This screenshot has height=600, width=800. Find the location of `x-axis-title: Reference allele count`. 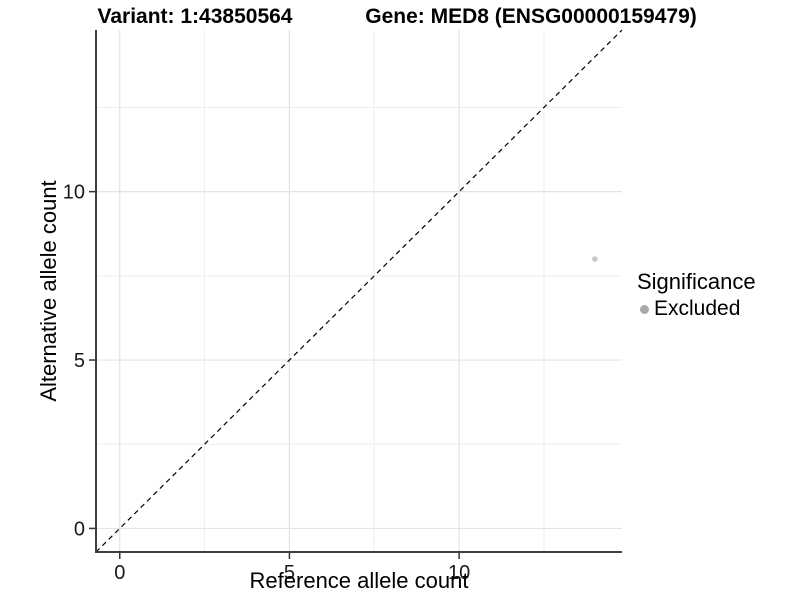

x-axis-title: Reference allele count is located at coordinates (359, 580).